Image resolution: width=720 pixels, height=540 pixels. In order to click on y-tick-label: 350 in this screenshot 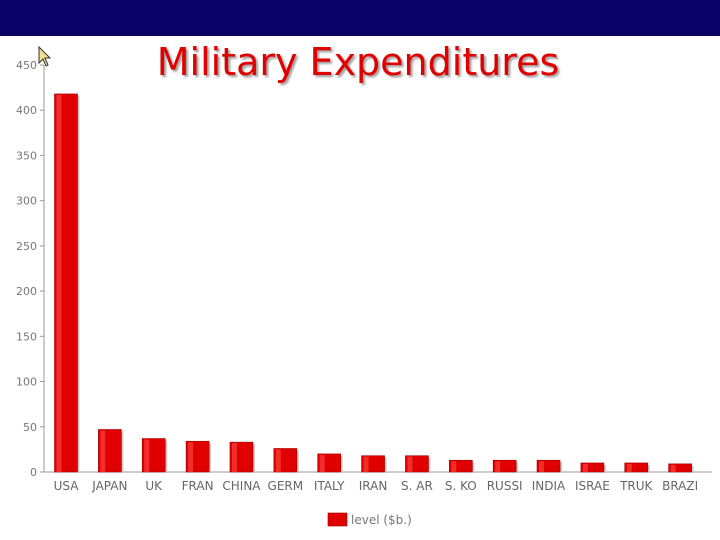, I will do `click(26, 155)`.